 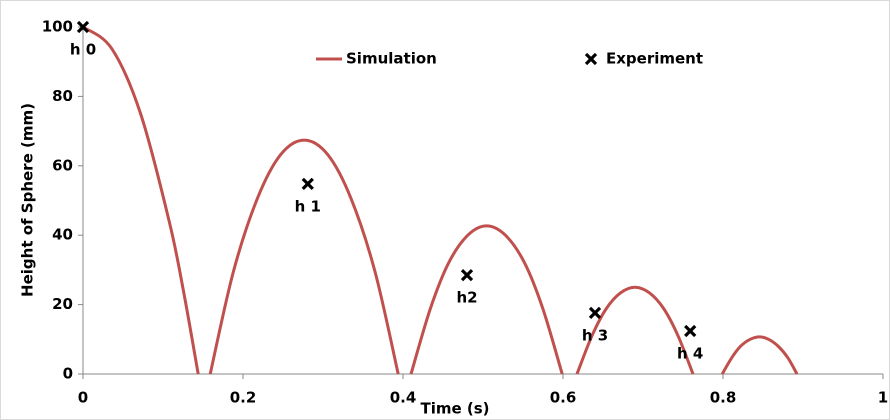 I want to click on x-tick-label: 0.2, so click(x=243, y=398).